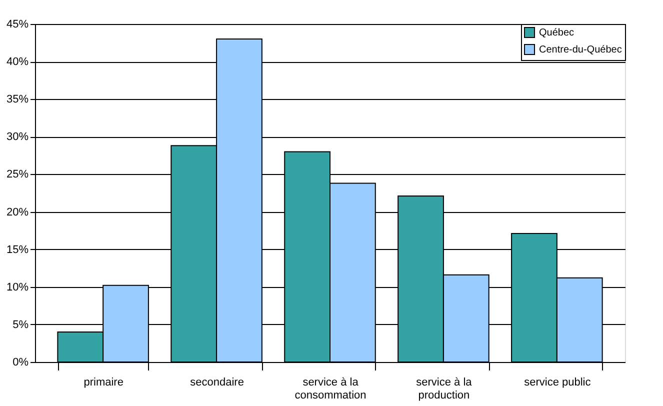 Image resolution: width=663 pixels, height=406 pixels. What do you see at coordinates (17, 24) in the screenshot?
I see `y-tick-label: 45%` at bounding box center [17, 24].